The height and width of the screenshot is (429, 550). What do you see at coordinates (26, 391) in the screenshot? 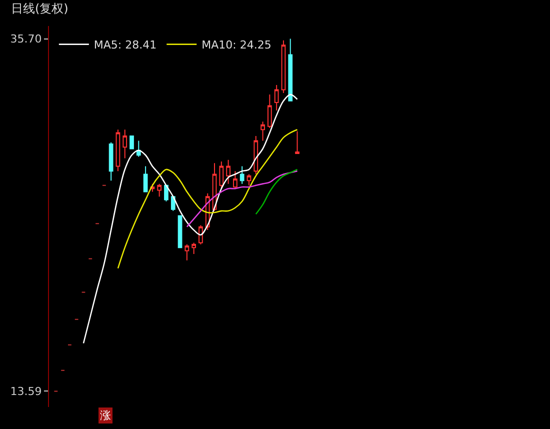
I see `y-tick-label: 13.59` at bounding box center [26, 391].